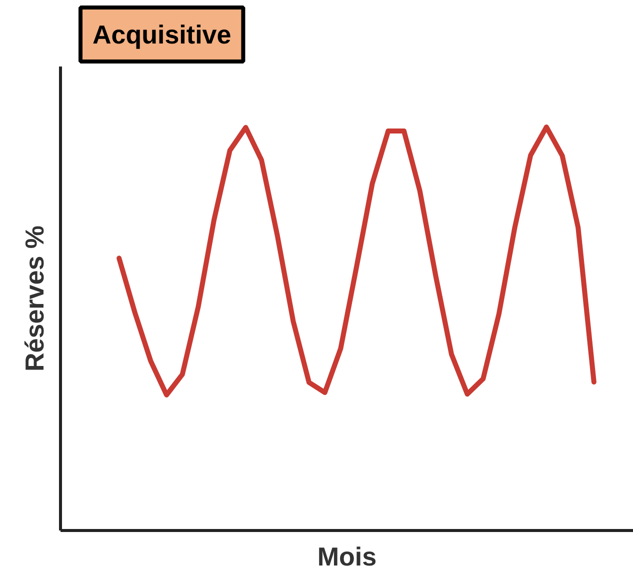  What do you see at coordinates (162, 35) in the screenshot?
I see `chart-title: Acquisitive` at bounding box center [162, 35].